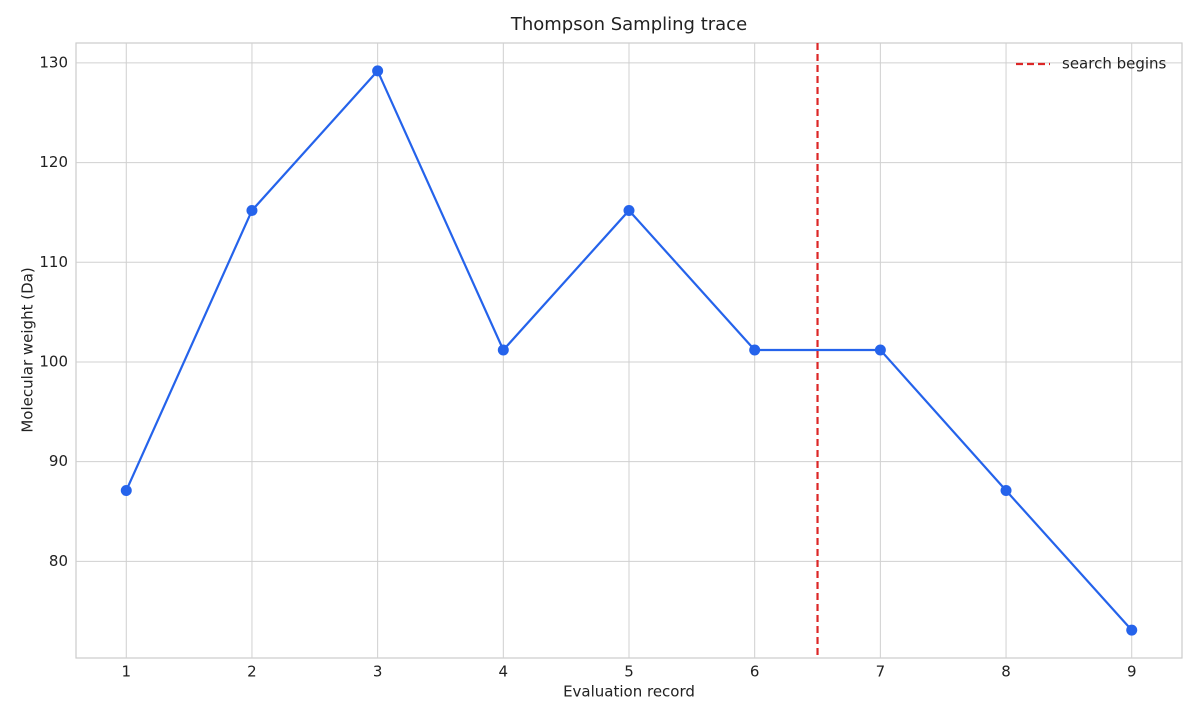 The height and width of the screenshot is (720, 1200). I want to click on x-tick-label: 4, so click(504, 672).